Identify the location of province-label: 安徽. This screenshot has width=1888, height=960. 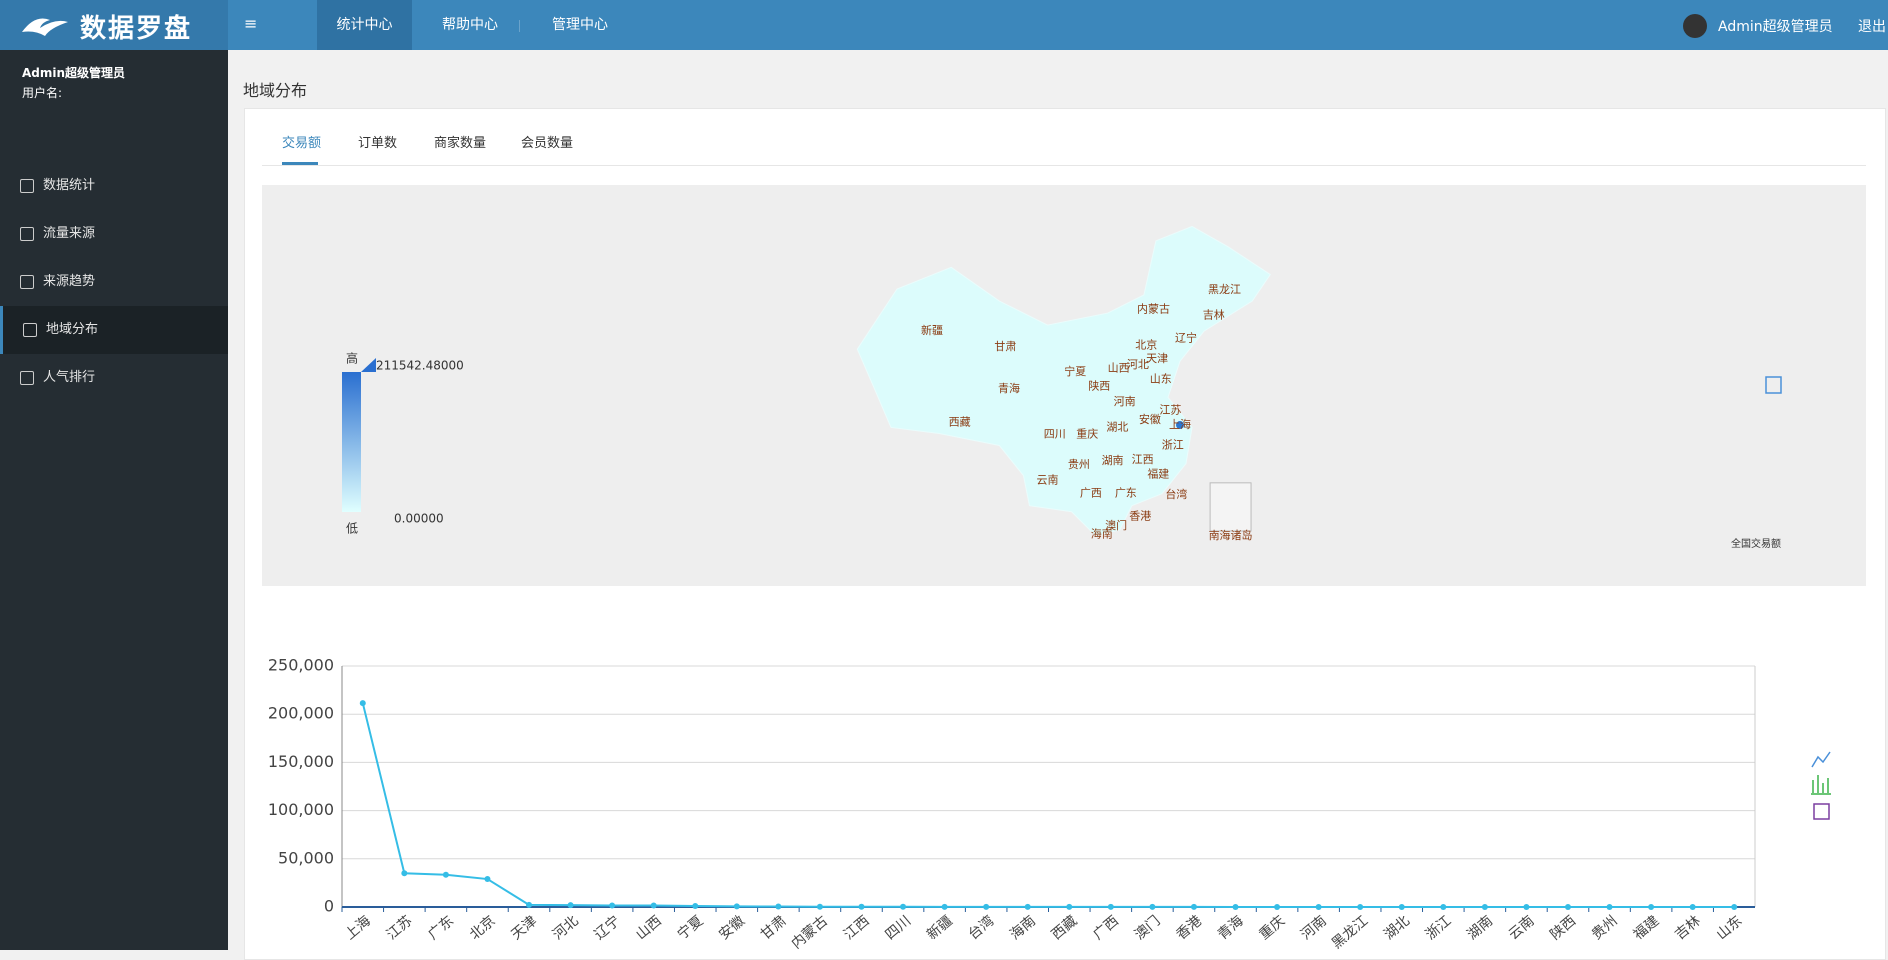
(1150, 419).